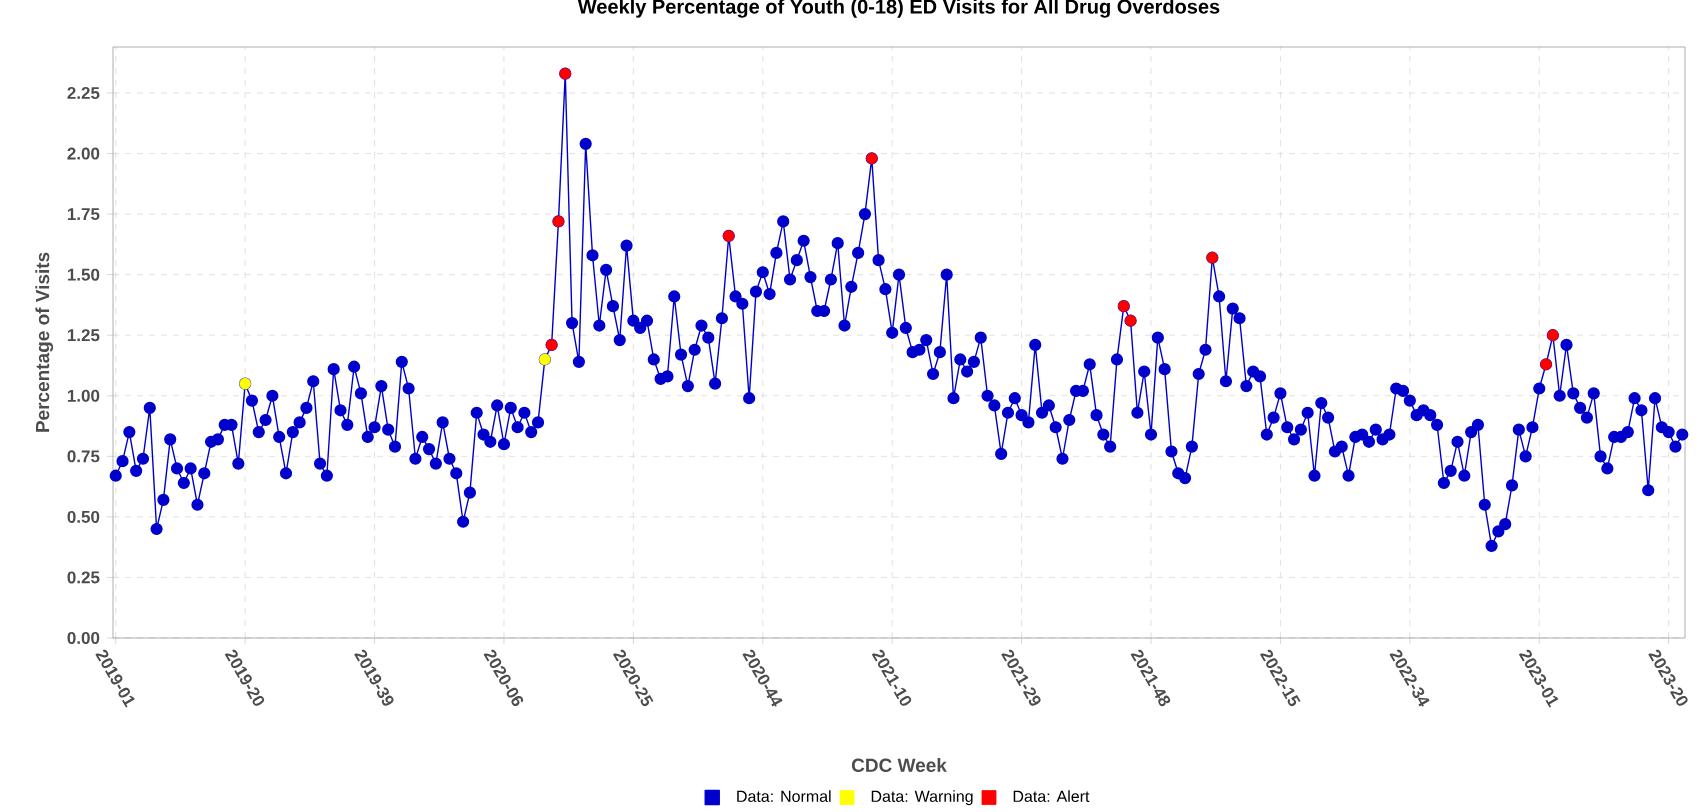 The height and width of the screenshot is (812, 1705). I want to click on y-tick-label: 1.00, so click(83, 395).